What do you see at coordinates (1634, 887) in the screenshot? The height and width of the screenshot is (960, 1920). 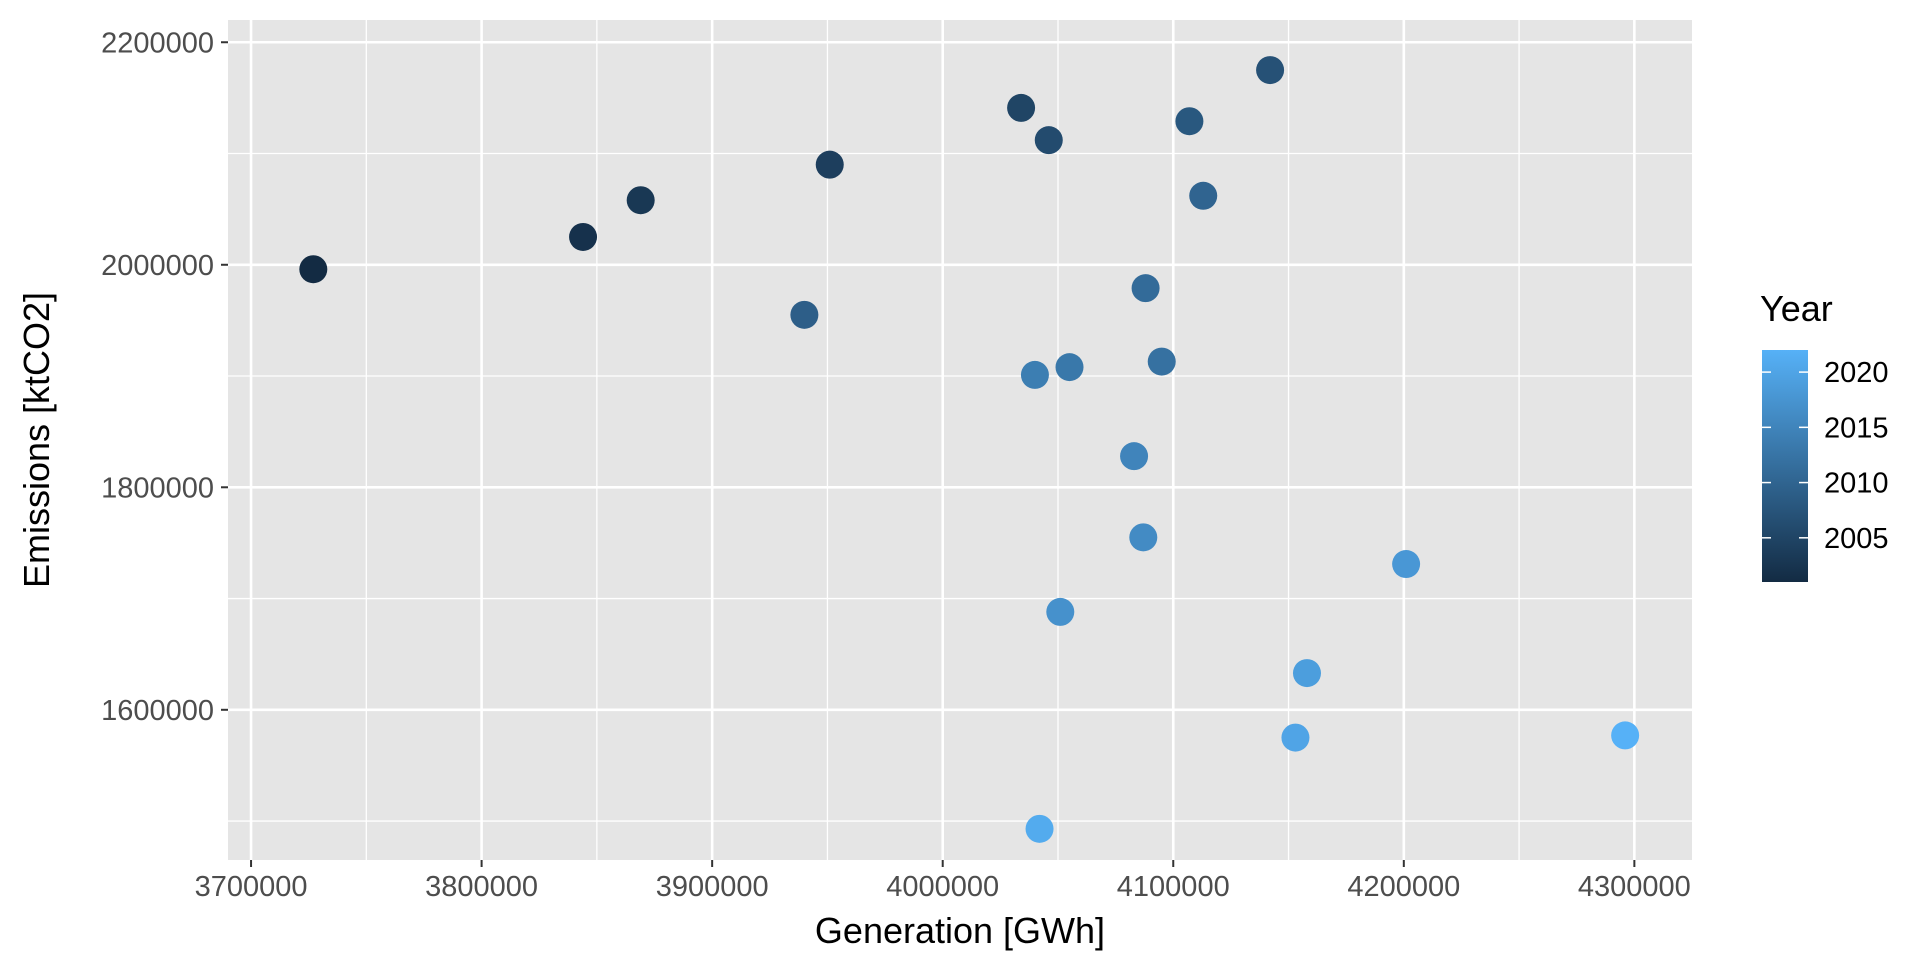 I see `x-tick-label: 4300000` at bounding box center [1634, 887].